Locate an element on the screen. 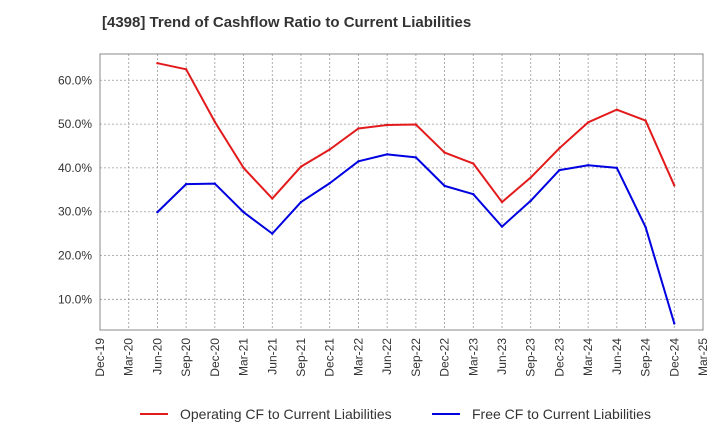 This screenshot has height=440, width=720. x-tick-label: Dec-24 is located at coordinates (674, 357).